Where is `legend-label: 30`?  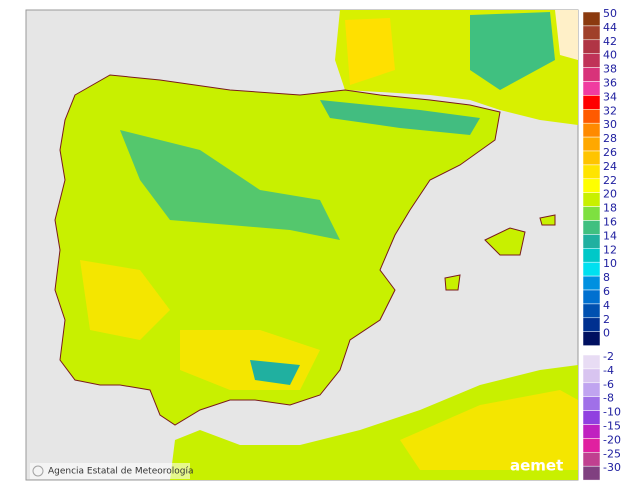 legend-label: 30 is located at coordinates (610, 124).